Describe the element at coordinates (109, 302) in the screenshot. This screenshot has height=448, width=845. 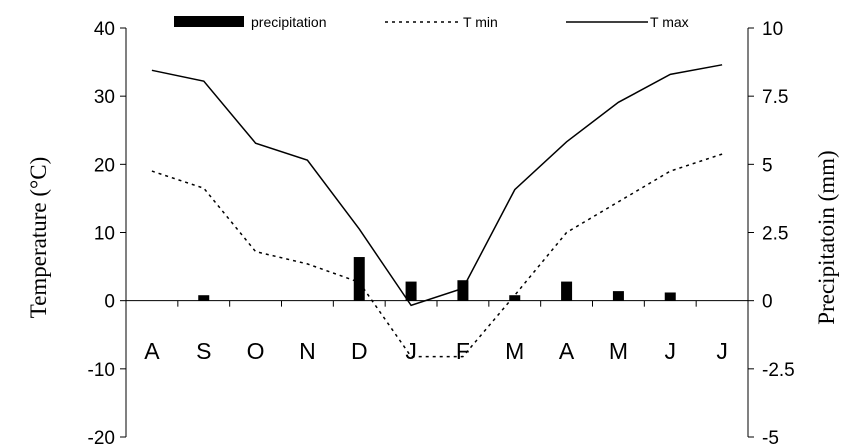
I see `left-tick-label: 0` at that location.